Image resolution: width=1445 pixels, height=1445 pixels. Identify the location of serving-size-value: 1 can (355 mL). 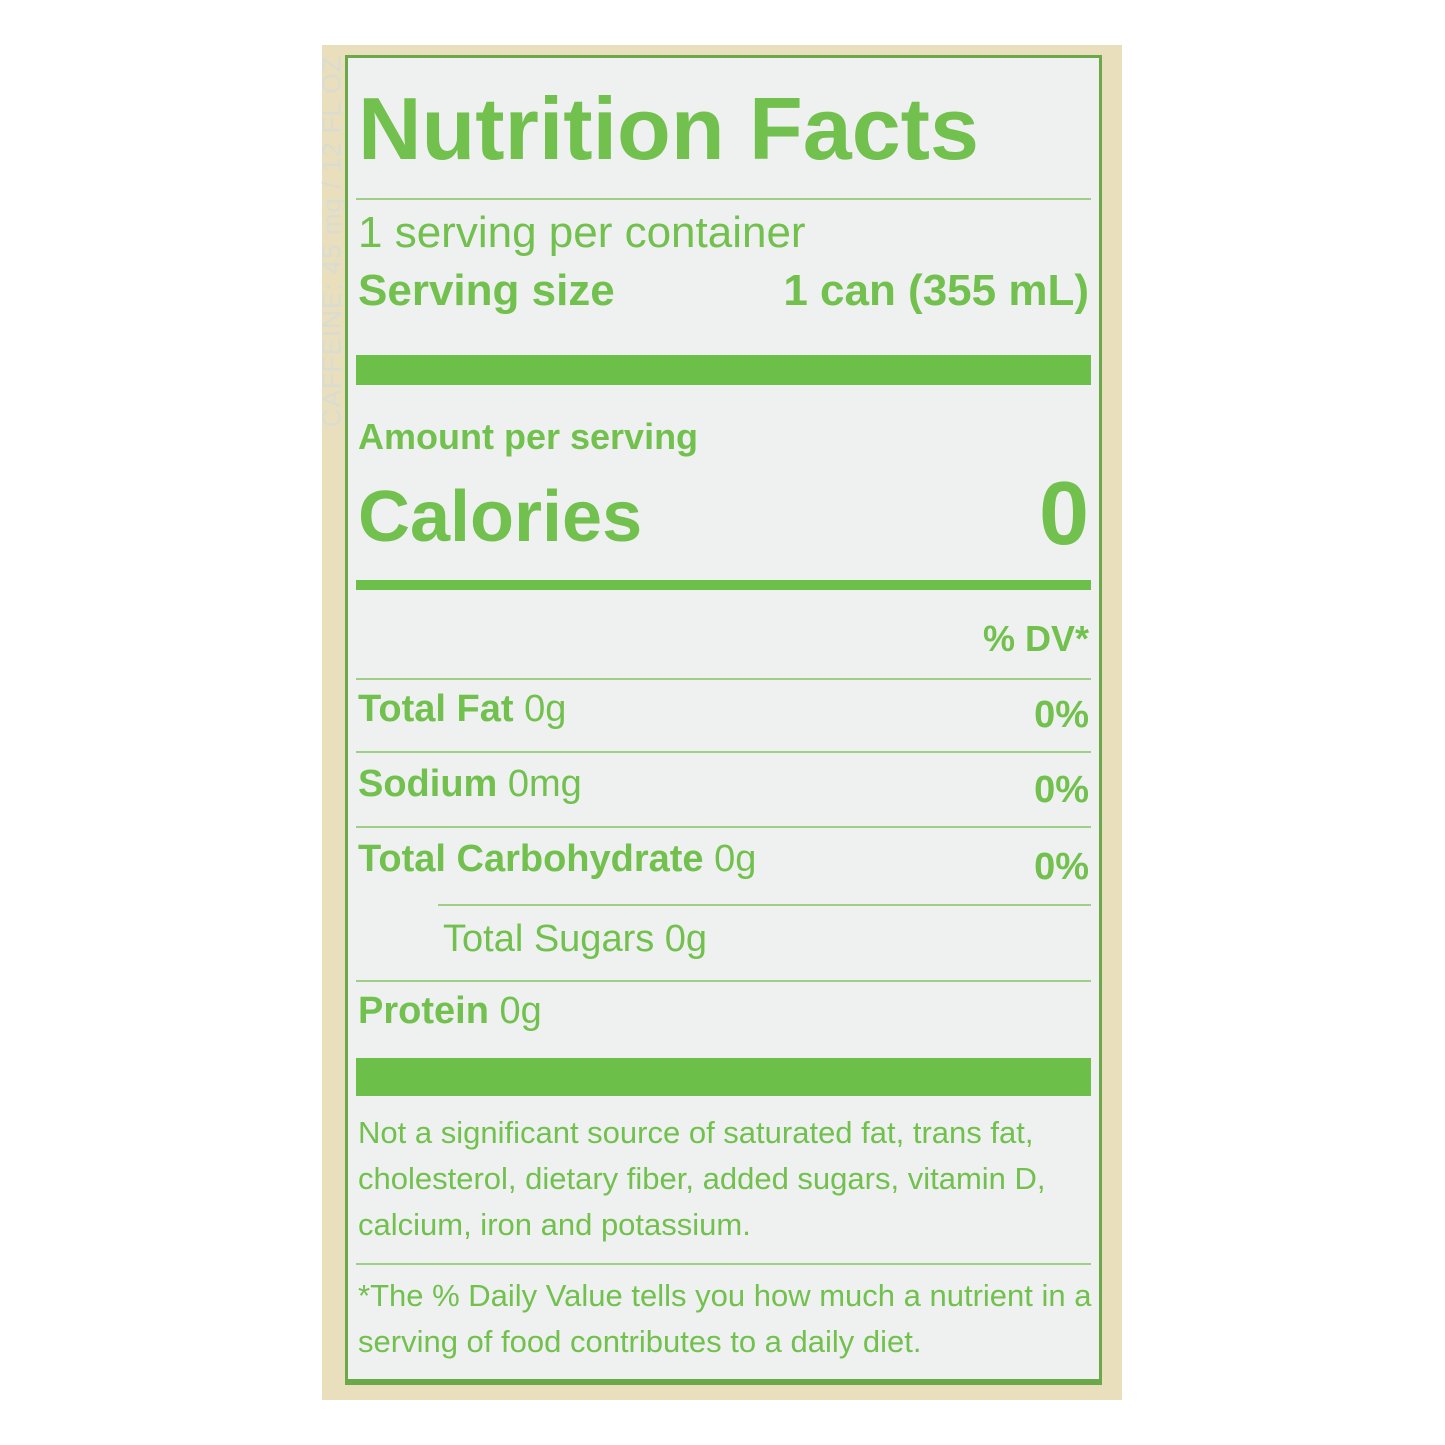
(936, 290).